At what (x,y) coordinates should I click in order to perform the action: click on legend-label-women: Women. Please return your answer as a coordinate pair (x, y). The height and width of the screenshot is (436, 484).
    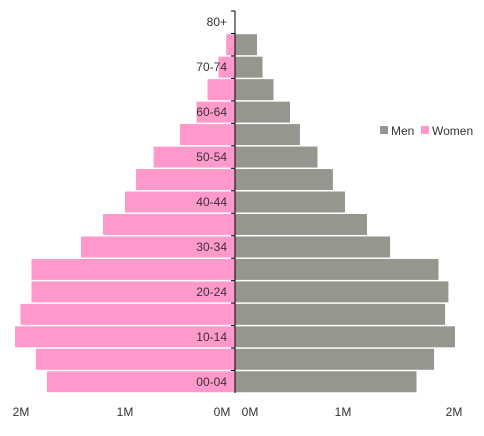
    Looking at the image, I should click on (452, 131).